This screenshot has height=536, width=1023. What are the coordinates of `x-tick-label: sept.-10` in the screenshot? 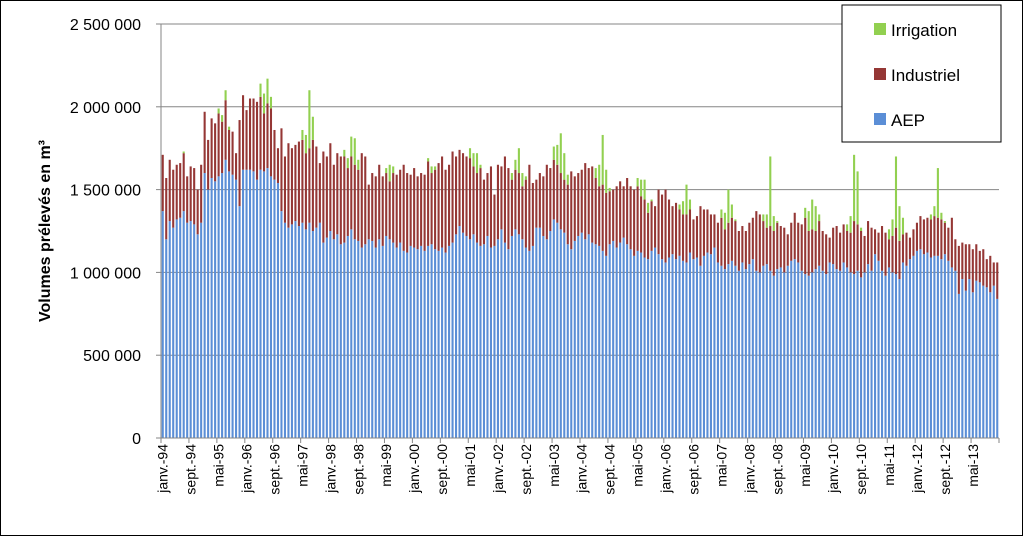 It's located at (861, 469).